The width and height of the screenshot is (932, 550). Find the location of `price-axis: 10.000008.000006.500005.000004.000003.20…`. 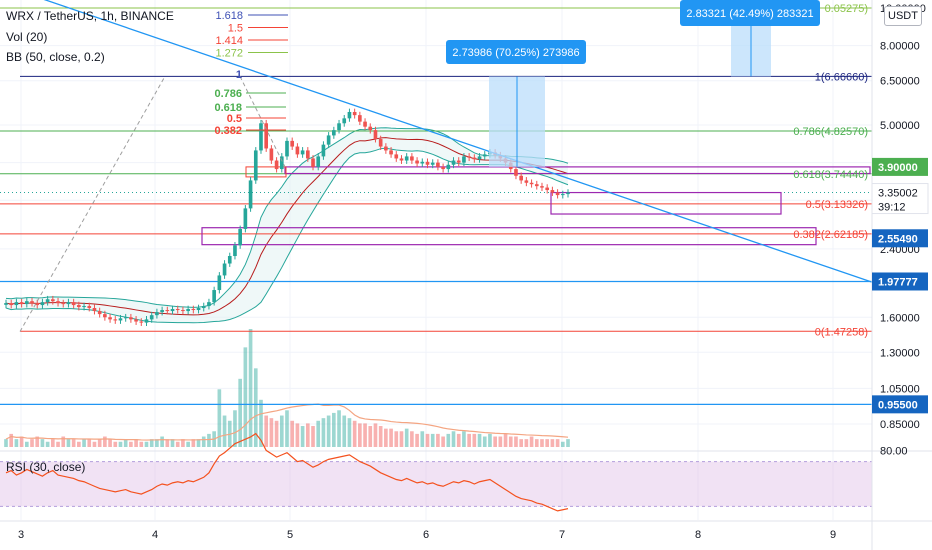

price-axis: 10.000008.000006.500005.000004.000003.20… is located at coordinates (900, 275).